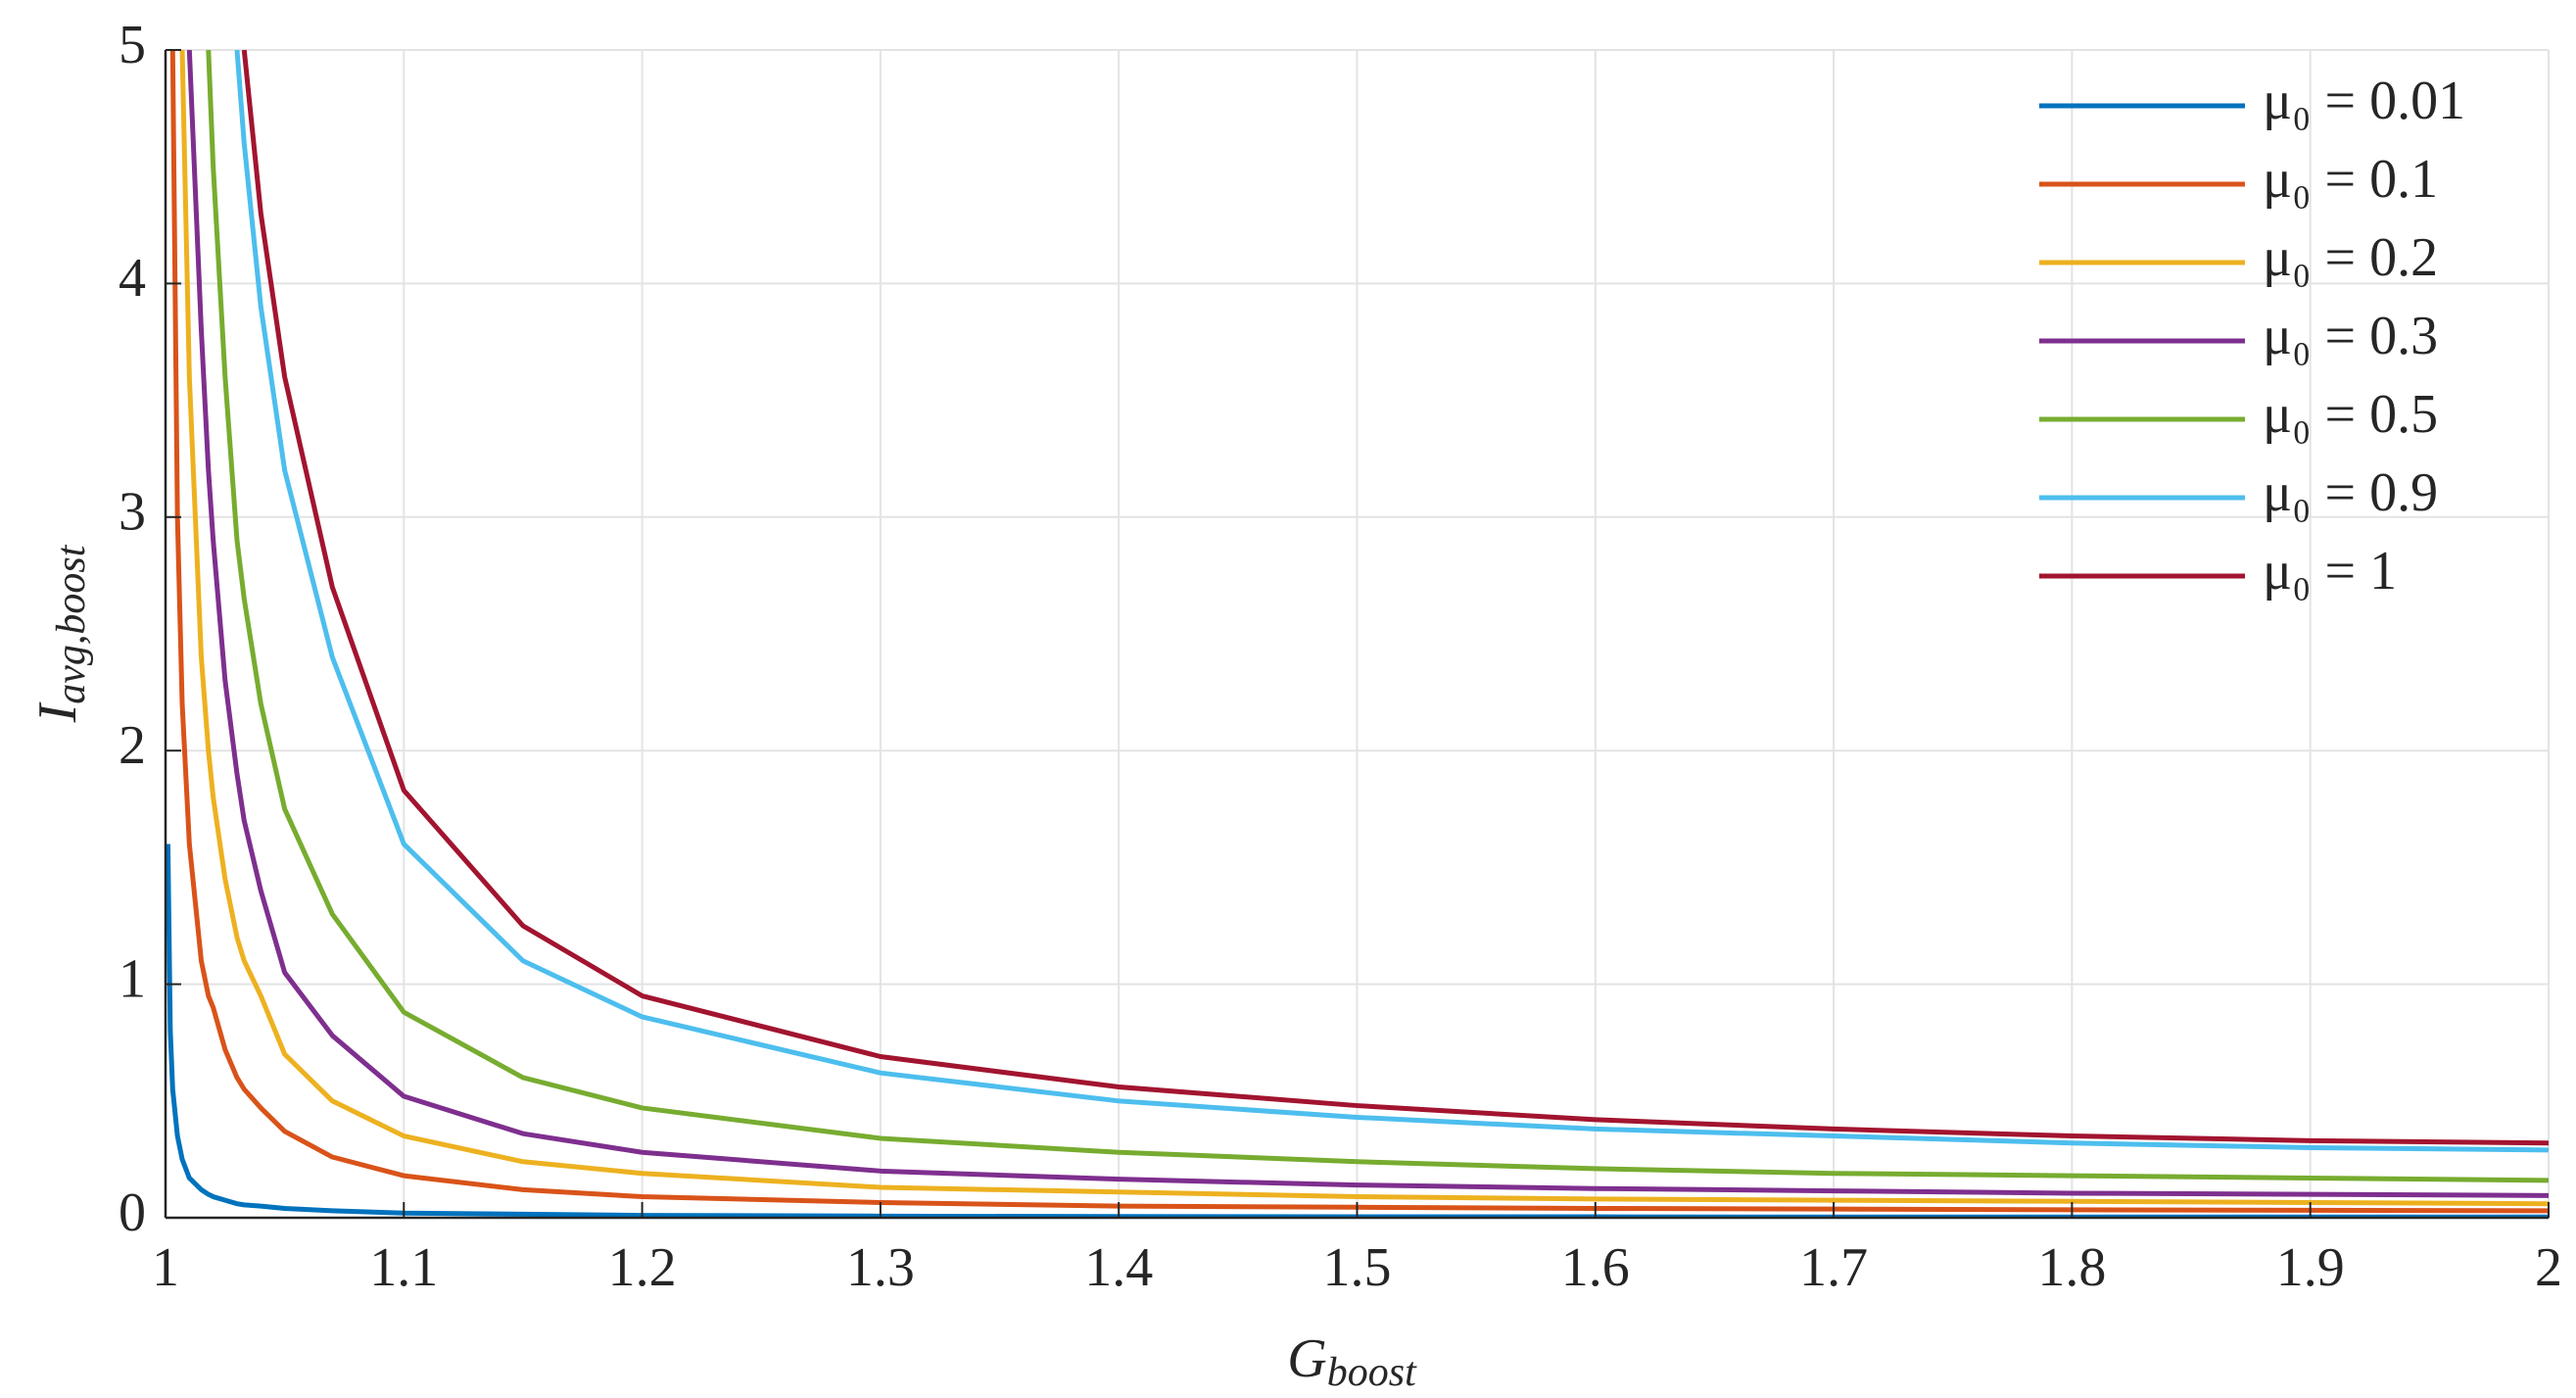 This screenshot has height=1398, width=2576. Describe the element at coordinates (1306, 1358) in the screenshot. I see `x-label-main: G` at that location.